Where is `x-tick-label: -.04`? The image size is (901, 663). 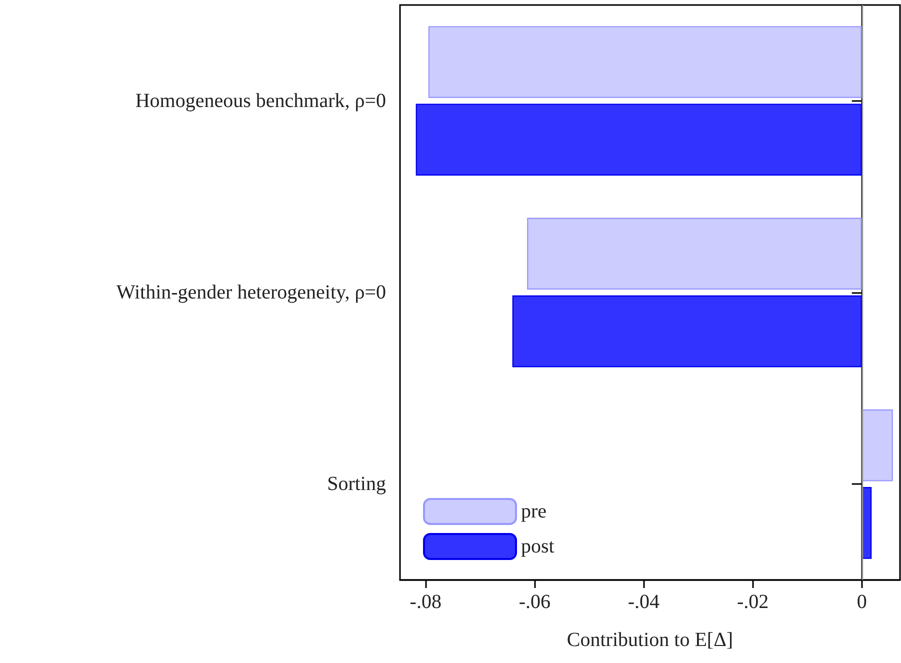
x-tick-label: -.04 is located at coordinates (644, 602).